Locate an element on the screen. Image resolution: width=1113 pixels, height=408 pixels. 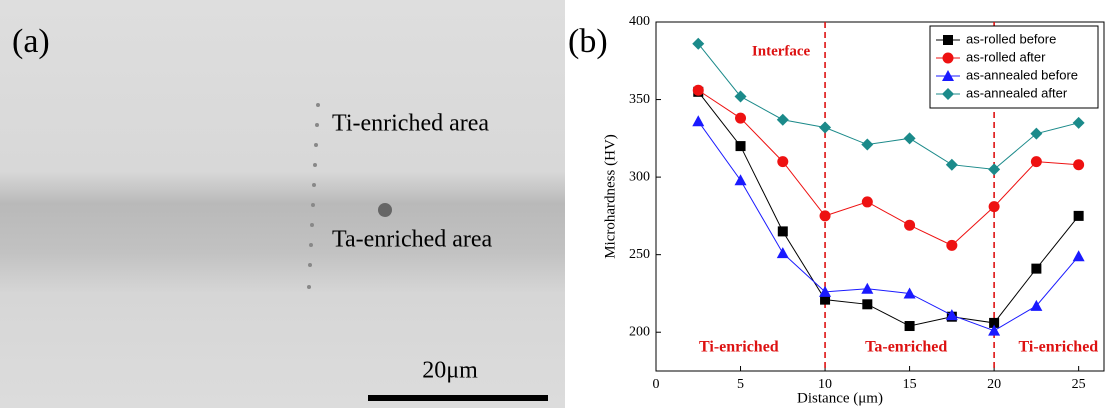
indent-dots is located at coordinates (349, 196).